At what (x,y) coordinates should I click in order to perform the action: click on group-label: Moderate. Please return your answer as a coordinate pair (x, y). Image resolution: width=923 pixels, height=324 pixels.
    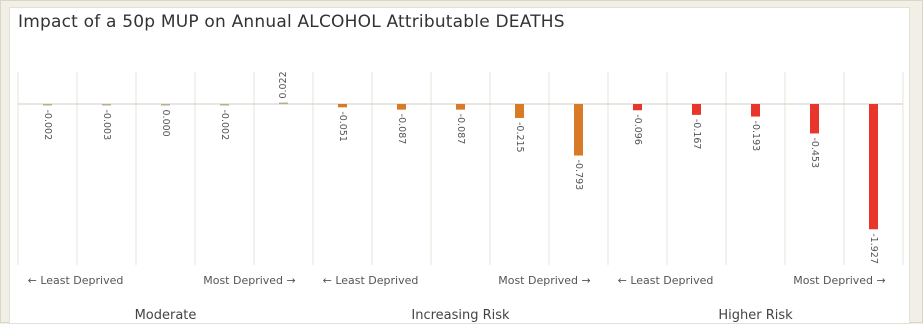
    Looking at the image, I should click on (166, 315).